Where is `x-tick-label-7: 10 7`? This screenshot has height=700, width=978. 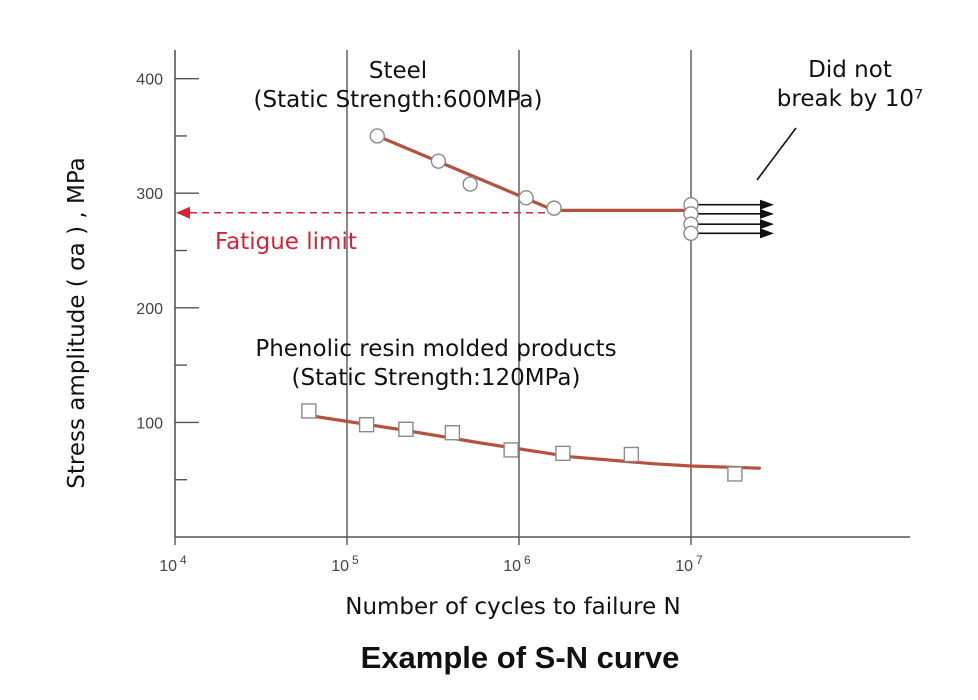
x-tick-label-7: 10 7 is located at coordinates (689, 564).